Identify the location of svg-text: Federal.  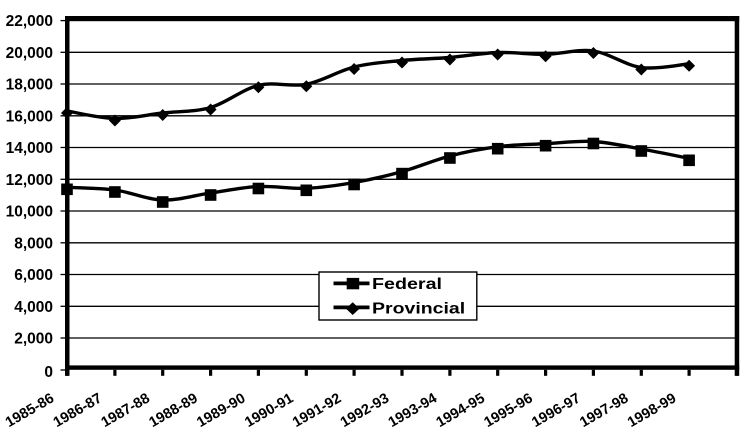
(407, 284).